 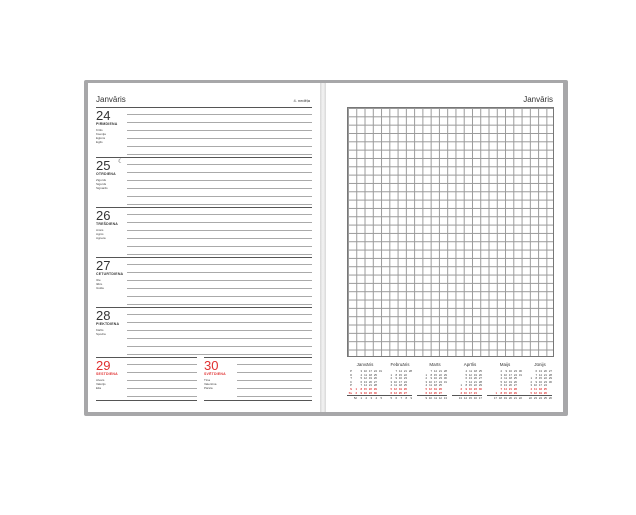 What do you see at coordinates (99, 130) in the screenshot?
I see `name-day: Krišs` at bounding box center [99, 130].